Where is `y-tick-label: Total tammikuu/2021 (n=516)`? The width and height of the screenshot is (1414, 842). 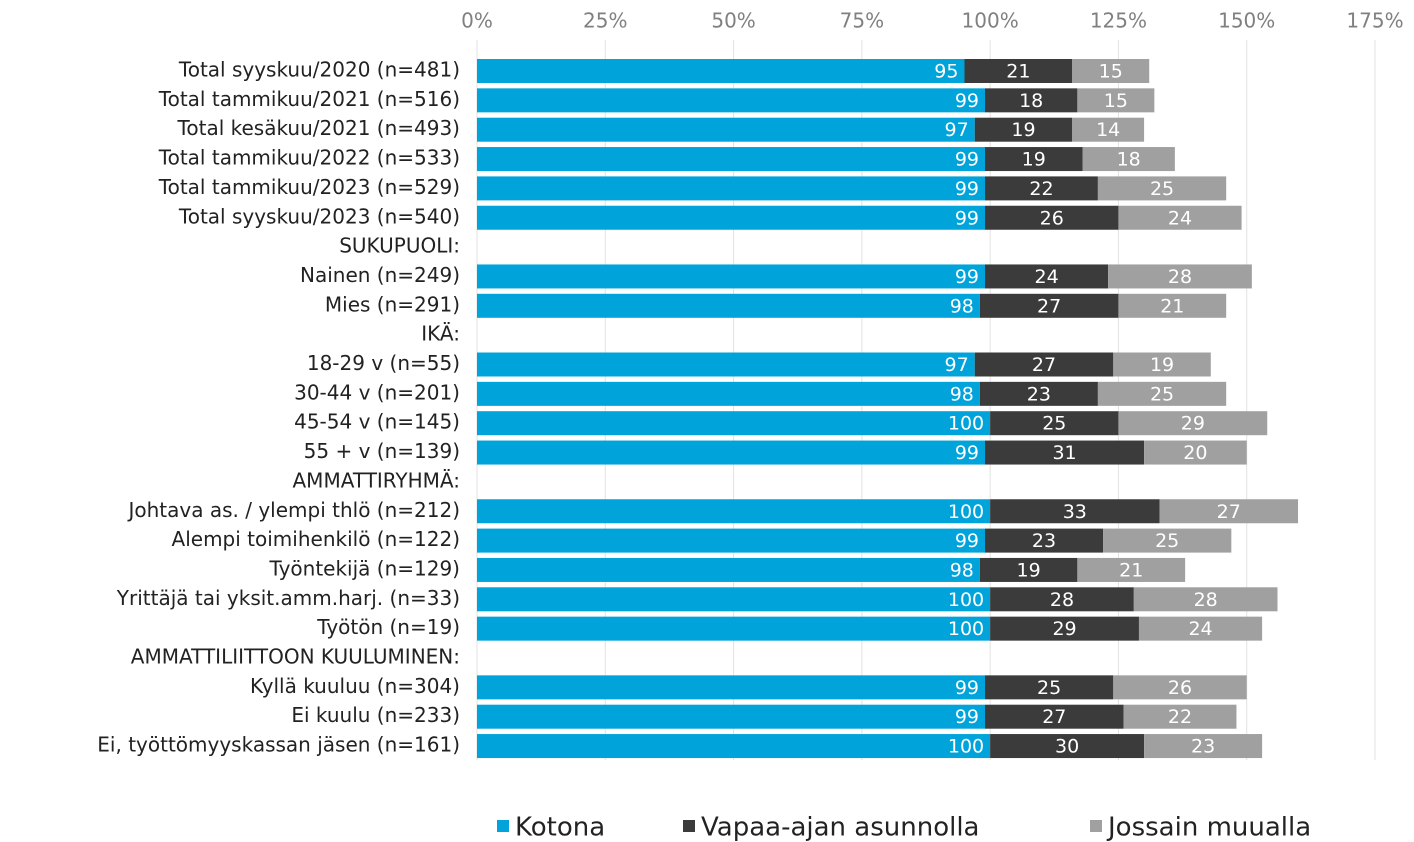 y-tick-label: Total tammikuu/2021 (n=516) is located at coordinates (309, 99).